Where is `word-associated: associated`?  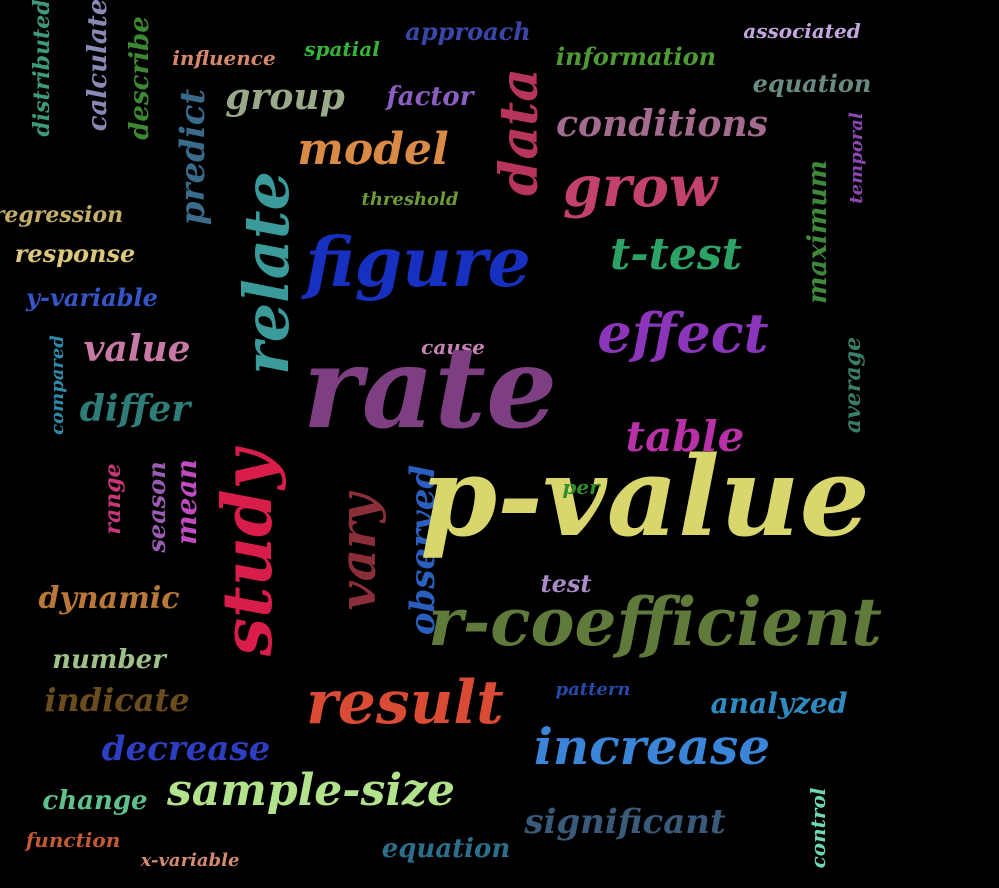
word-associated: associated is located at coordinates (802, 31).